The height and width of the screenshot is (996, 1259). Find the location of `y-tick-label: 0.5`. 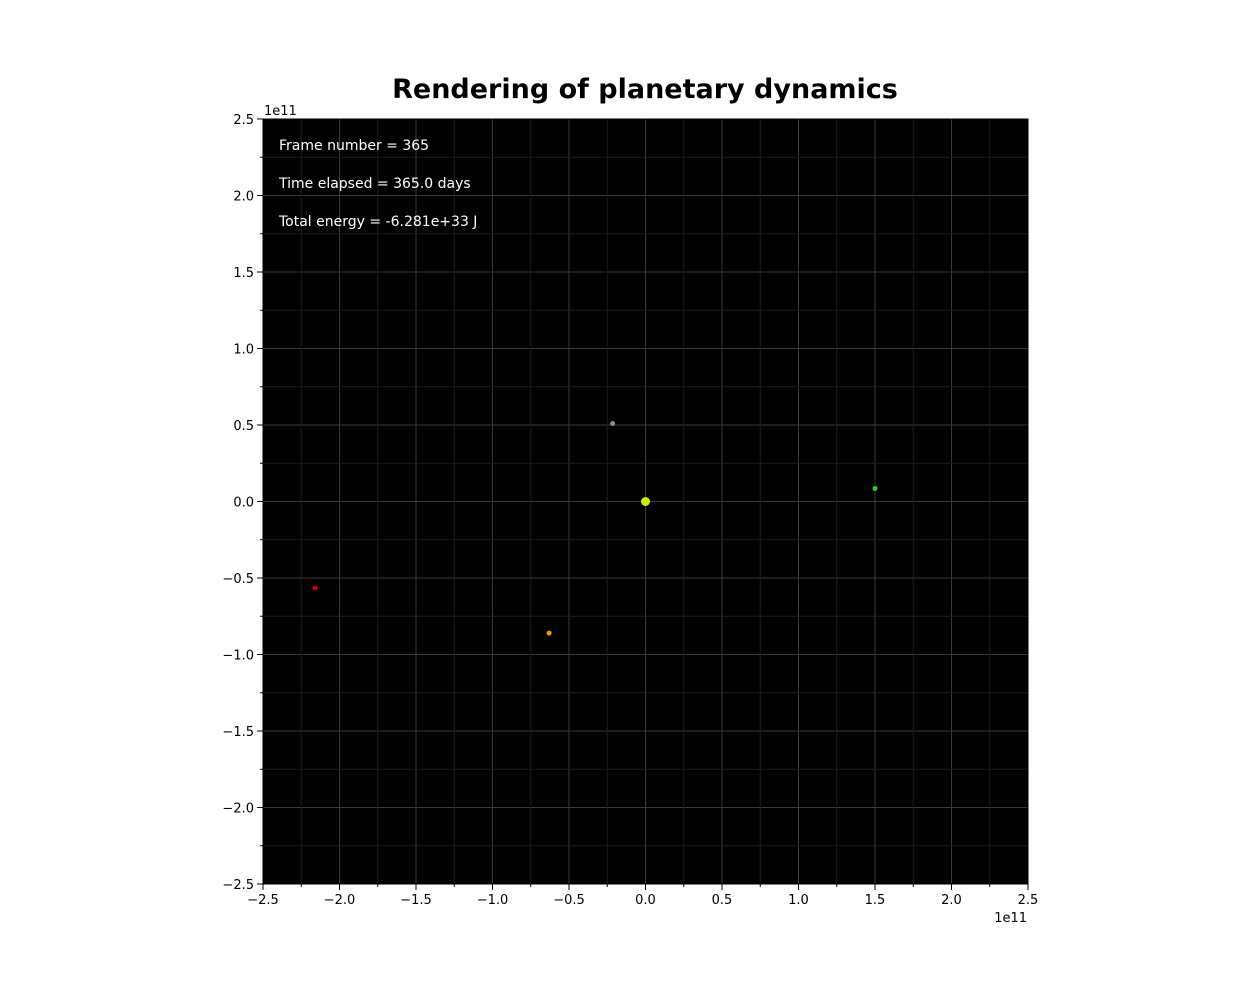

y-tick-label: 0.5 is located at coordinates (243, 426).